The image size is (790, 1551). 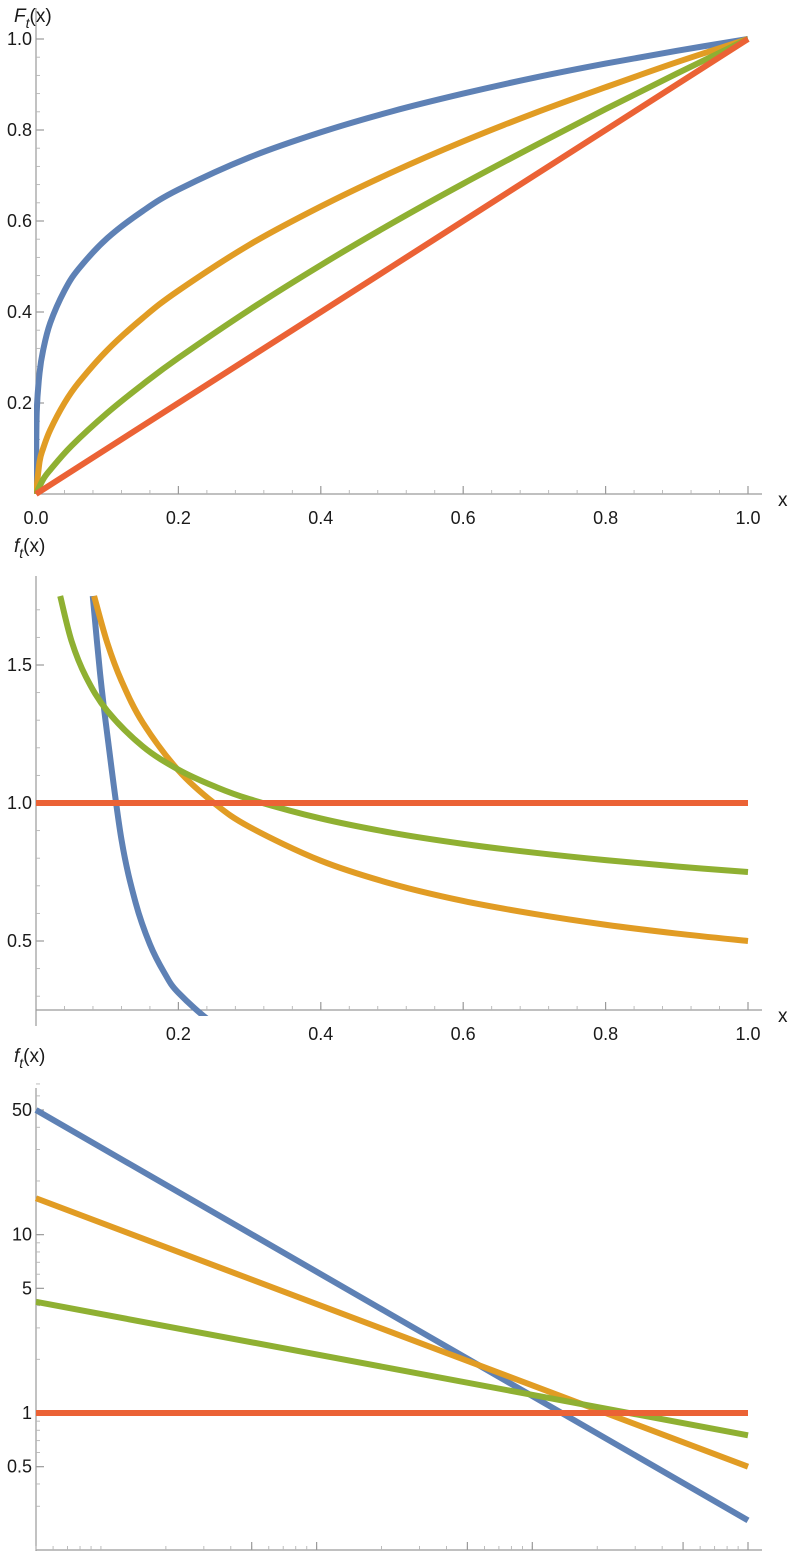 I want to click on y-tick-label: 1, so click(x=27, y=1413).